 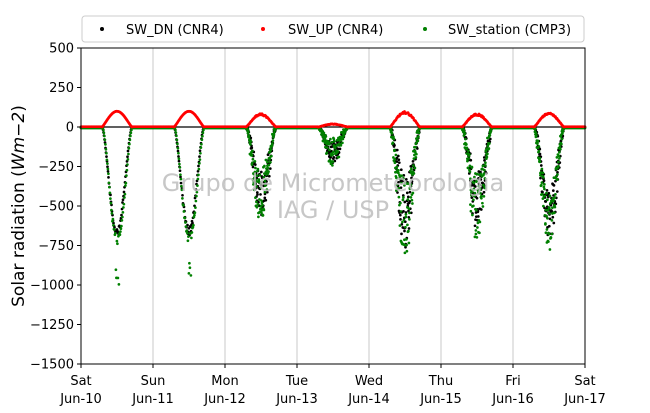 What do you see at coordinates (333, 119) in the screenshot?
I see `series-sw-up` at bounding box center [333, 119].